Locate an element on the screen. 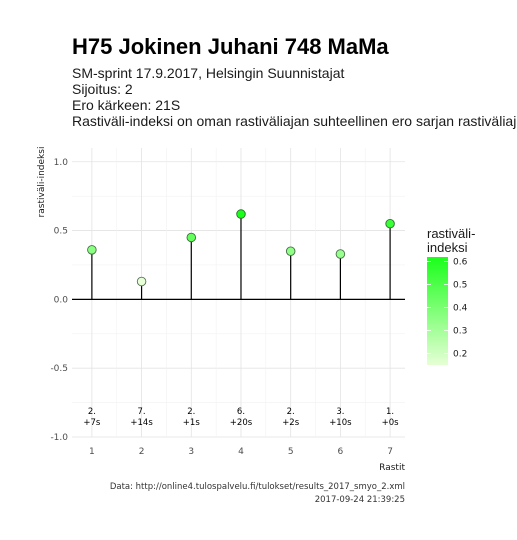  legend-ticks: 0.6 0.5 0.4 0.3 0.2 is located at coordinates (447, 309).